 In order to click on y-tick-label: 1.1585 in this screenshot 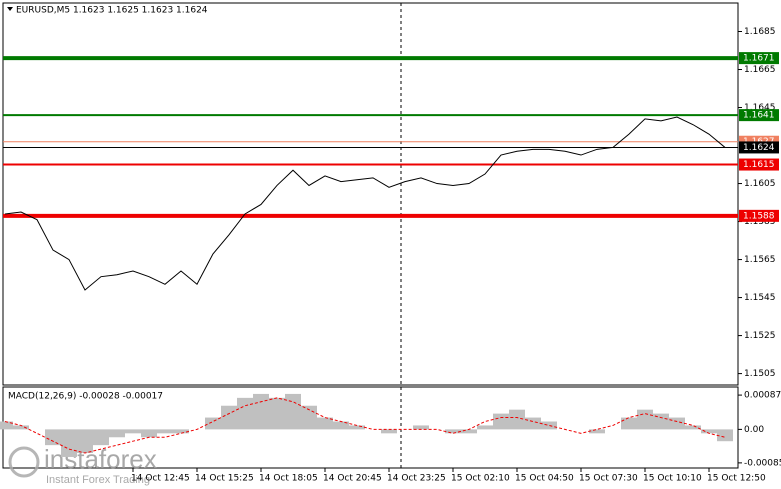, I will do `click(760, 222)`.